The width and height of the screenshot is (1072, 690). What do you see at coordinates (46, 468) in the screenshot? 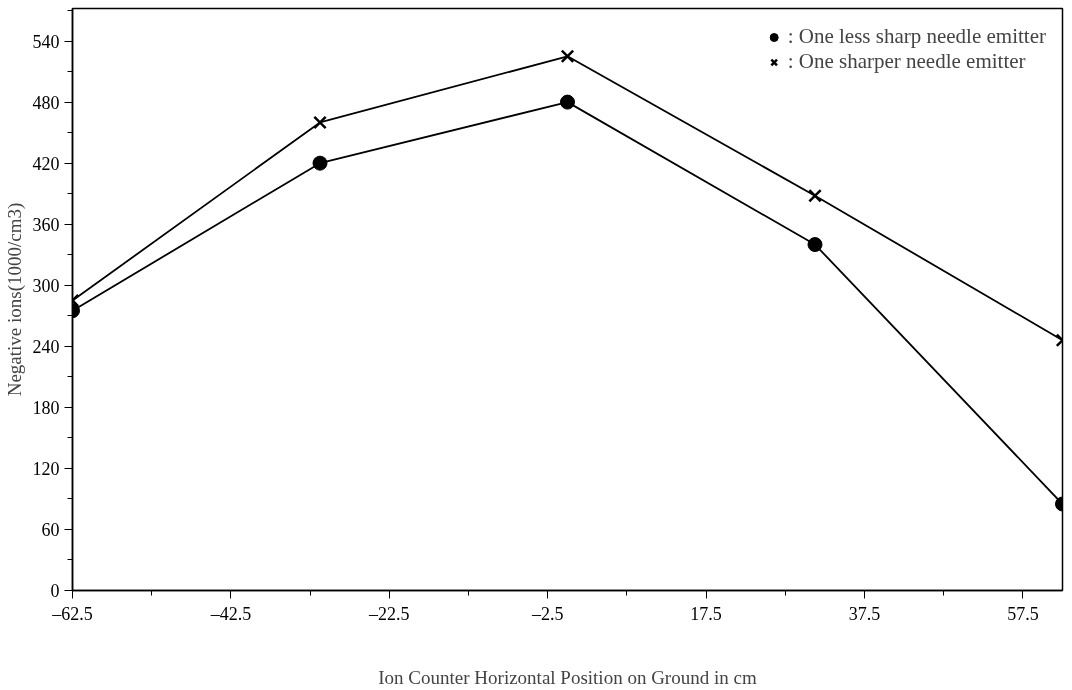
I see `y-tick-label: 120` at bounding box center [46, 468].